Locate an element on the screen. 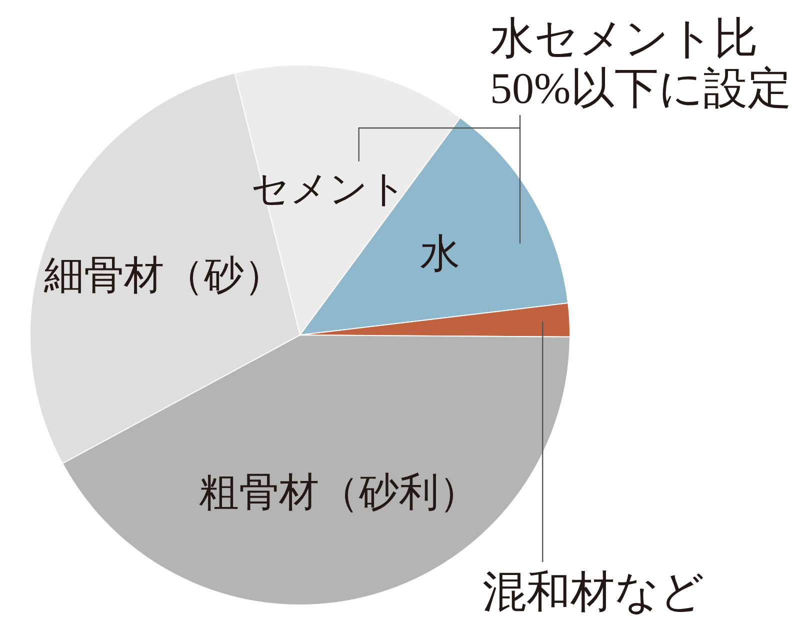  slice-label: 水 is located at coordinates (440, 253).